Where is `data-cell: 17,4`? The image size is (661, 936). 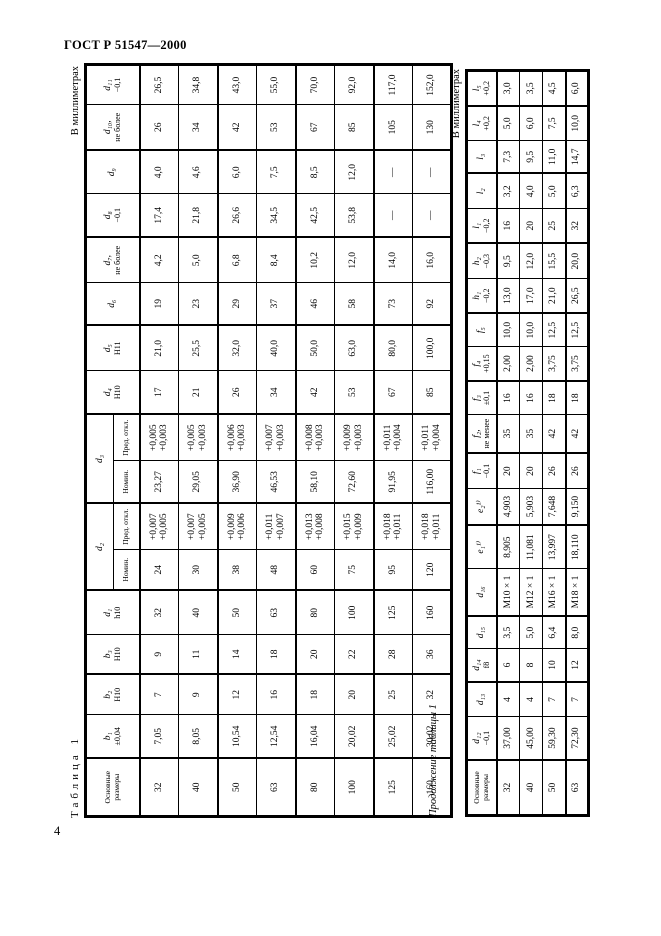
data-cell: 17,4 is located at coordinates (159, 215).